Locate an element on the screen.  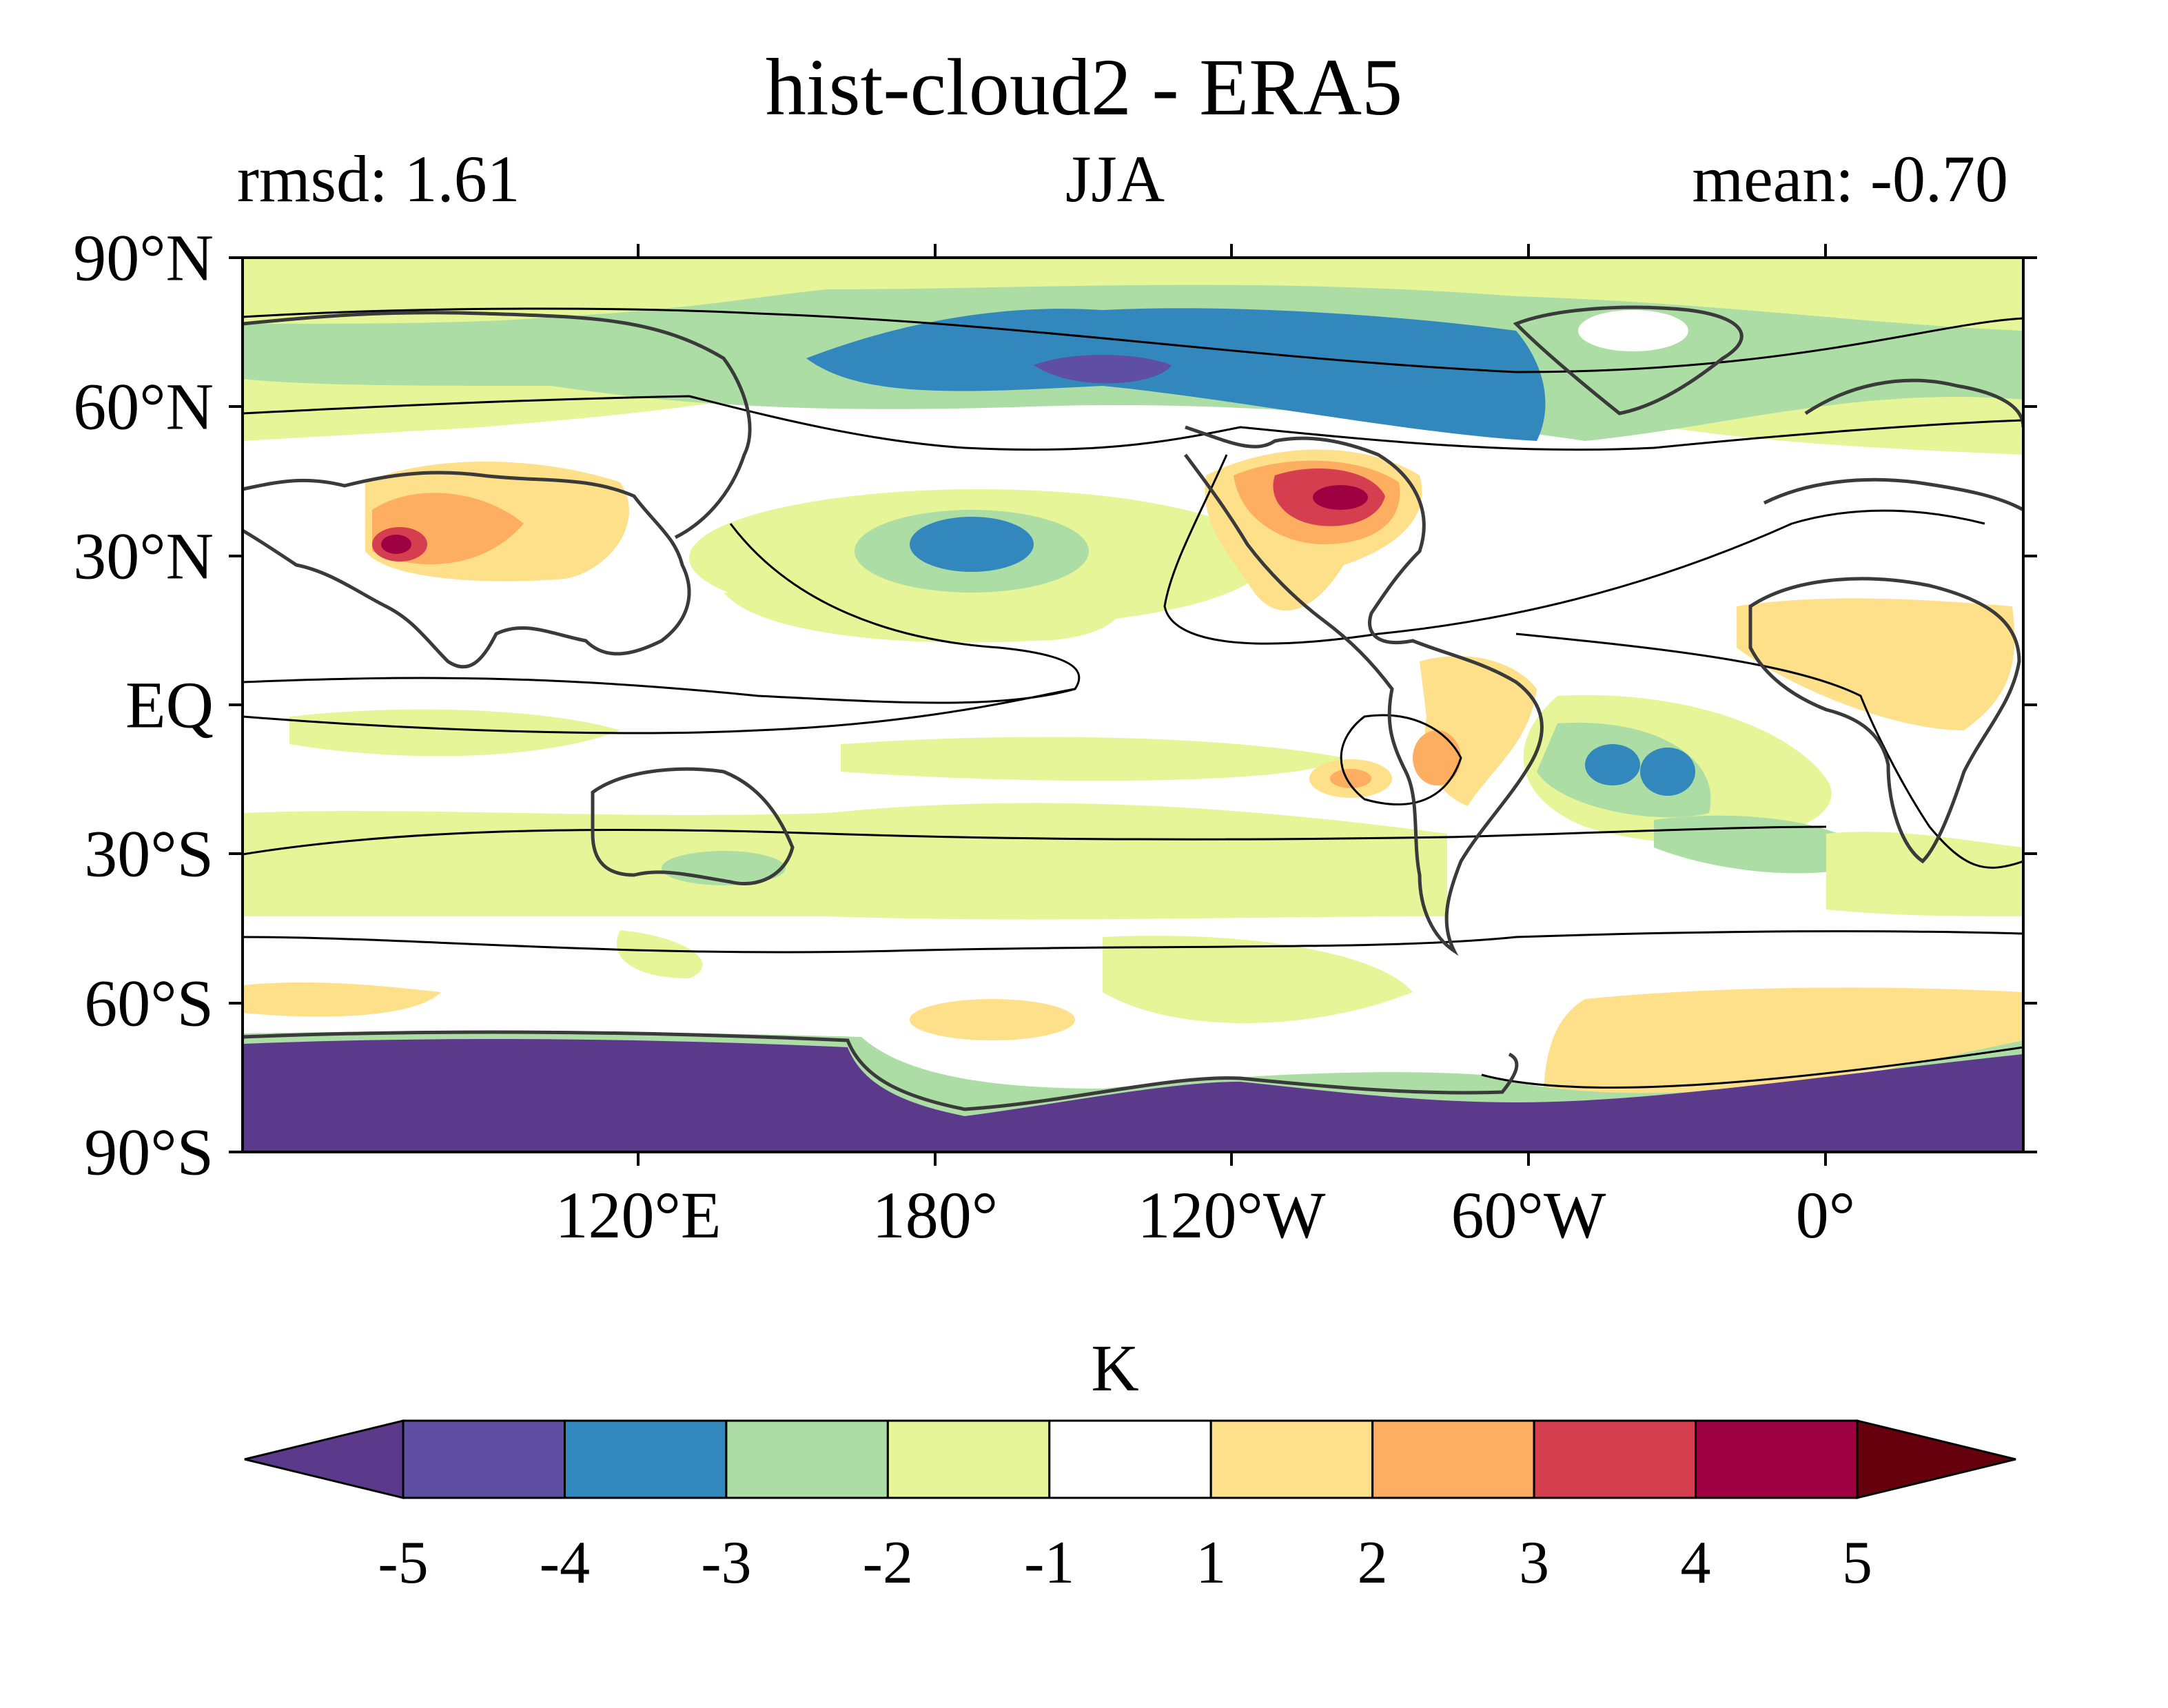
lat-tick-60s: 60°S is located at coordinates (149, 1003).